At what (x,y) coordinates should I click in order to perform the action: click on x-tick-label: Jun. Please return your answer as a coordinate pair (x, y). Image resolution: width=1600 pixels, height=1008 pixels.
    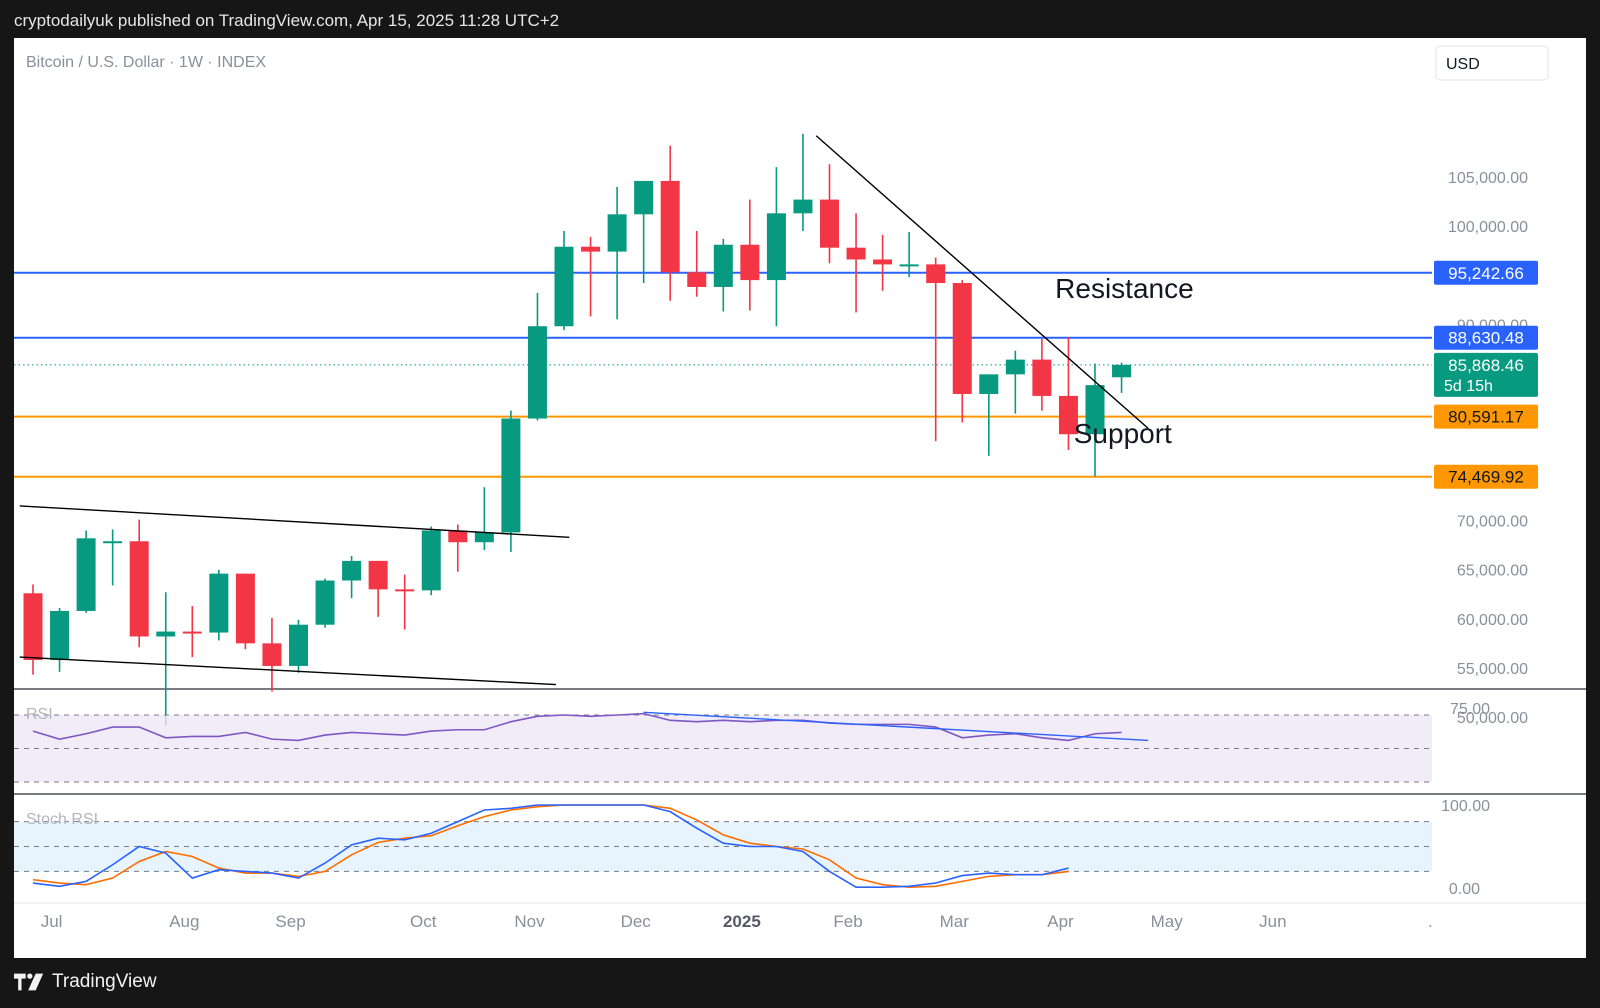
    Looking at the image, I should click on (1272, 921).